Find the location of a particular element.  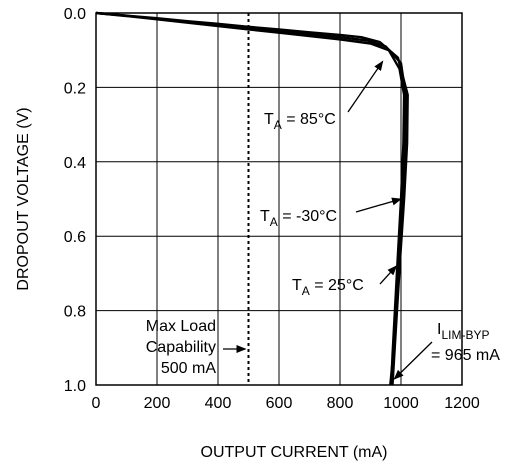

label-ta-minus30c: TA = -30°C is located at coordinates (298, 218).